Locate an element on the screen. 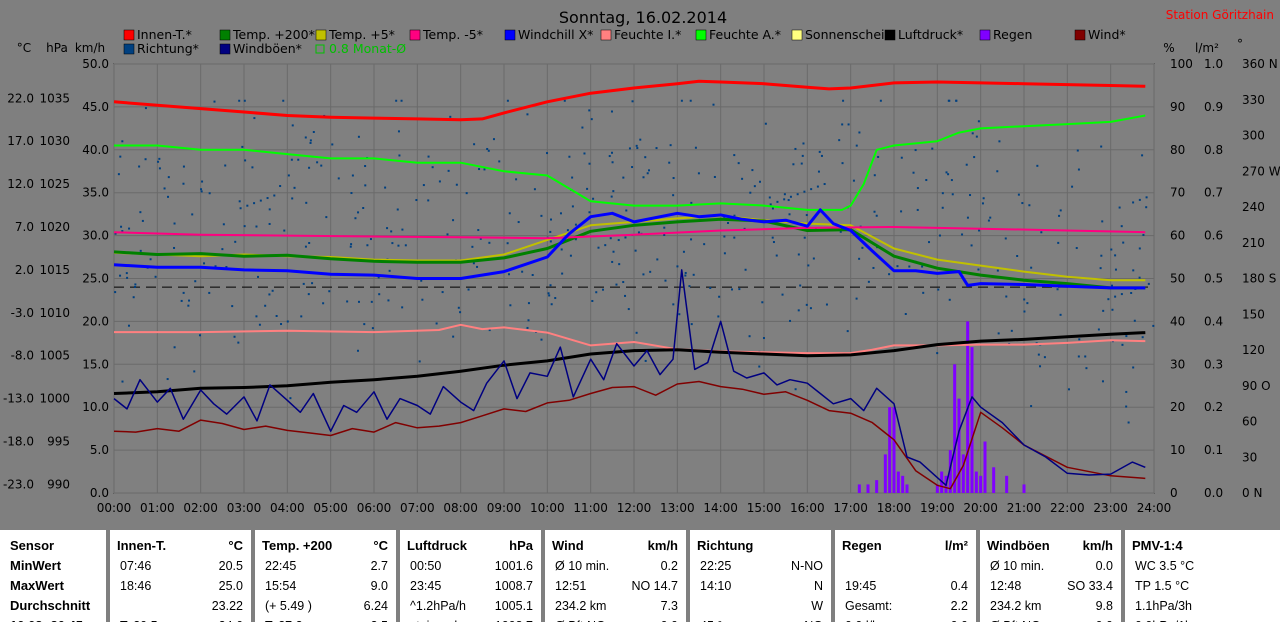  y-tick-degree: 240 is located at coordinates (1253, 207).